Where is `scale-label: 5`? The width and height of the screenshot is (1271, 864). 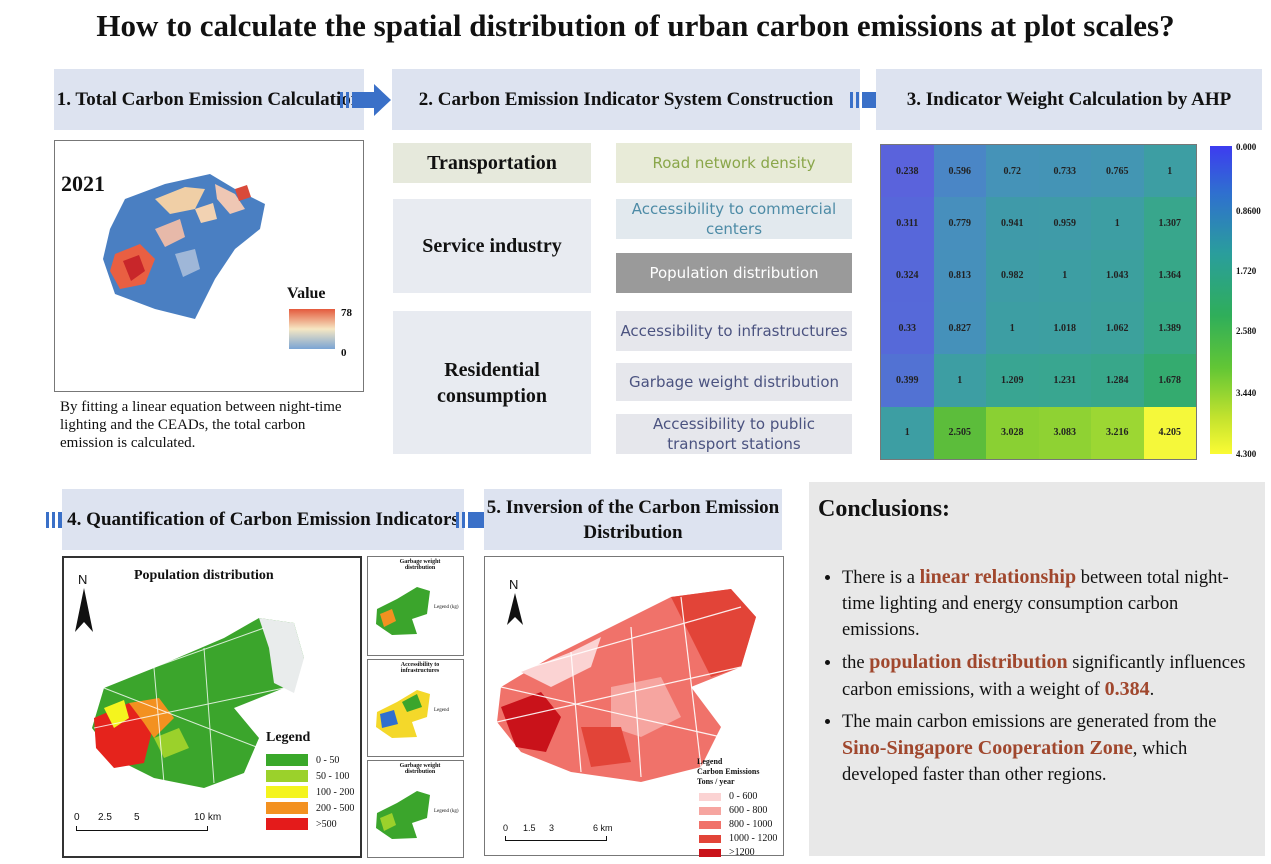
scale-label: 5 is located at coordinates (137, 817).